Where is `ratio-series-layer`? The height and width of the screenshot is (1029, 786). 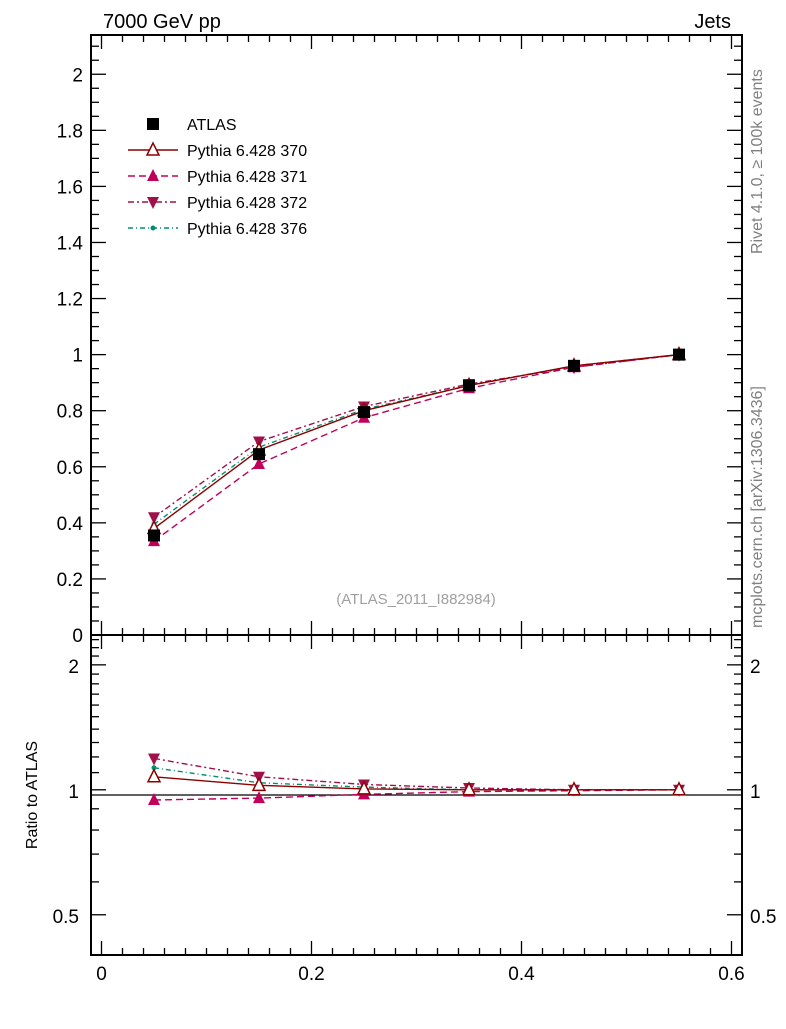
ratio-series-layer is located at coordinates (416, 779).